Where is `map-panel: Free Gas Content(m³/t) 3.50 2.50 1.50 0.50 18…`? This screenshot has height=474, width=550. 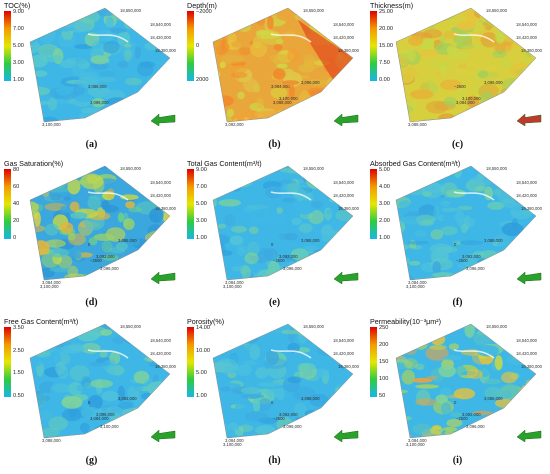
map-panel: Free Gas Content(m³/t) 3.50 2.50 1.50 0.50 18… is located at coordinates (91, 395).